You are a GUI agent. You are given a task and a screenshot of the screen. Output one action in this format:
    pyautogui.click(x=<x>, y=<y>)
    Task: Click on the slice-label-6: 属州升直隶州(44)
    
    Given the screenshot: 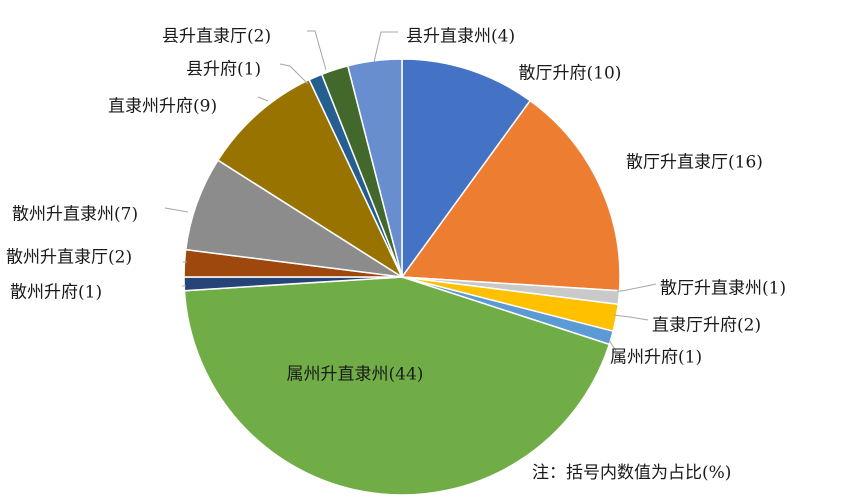 What is the action you would take?
    pyautogui.click(x=355, y=375)
    